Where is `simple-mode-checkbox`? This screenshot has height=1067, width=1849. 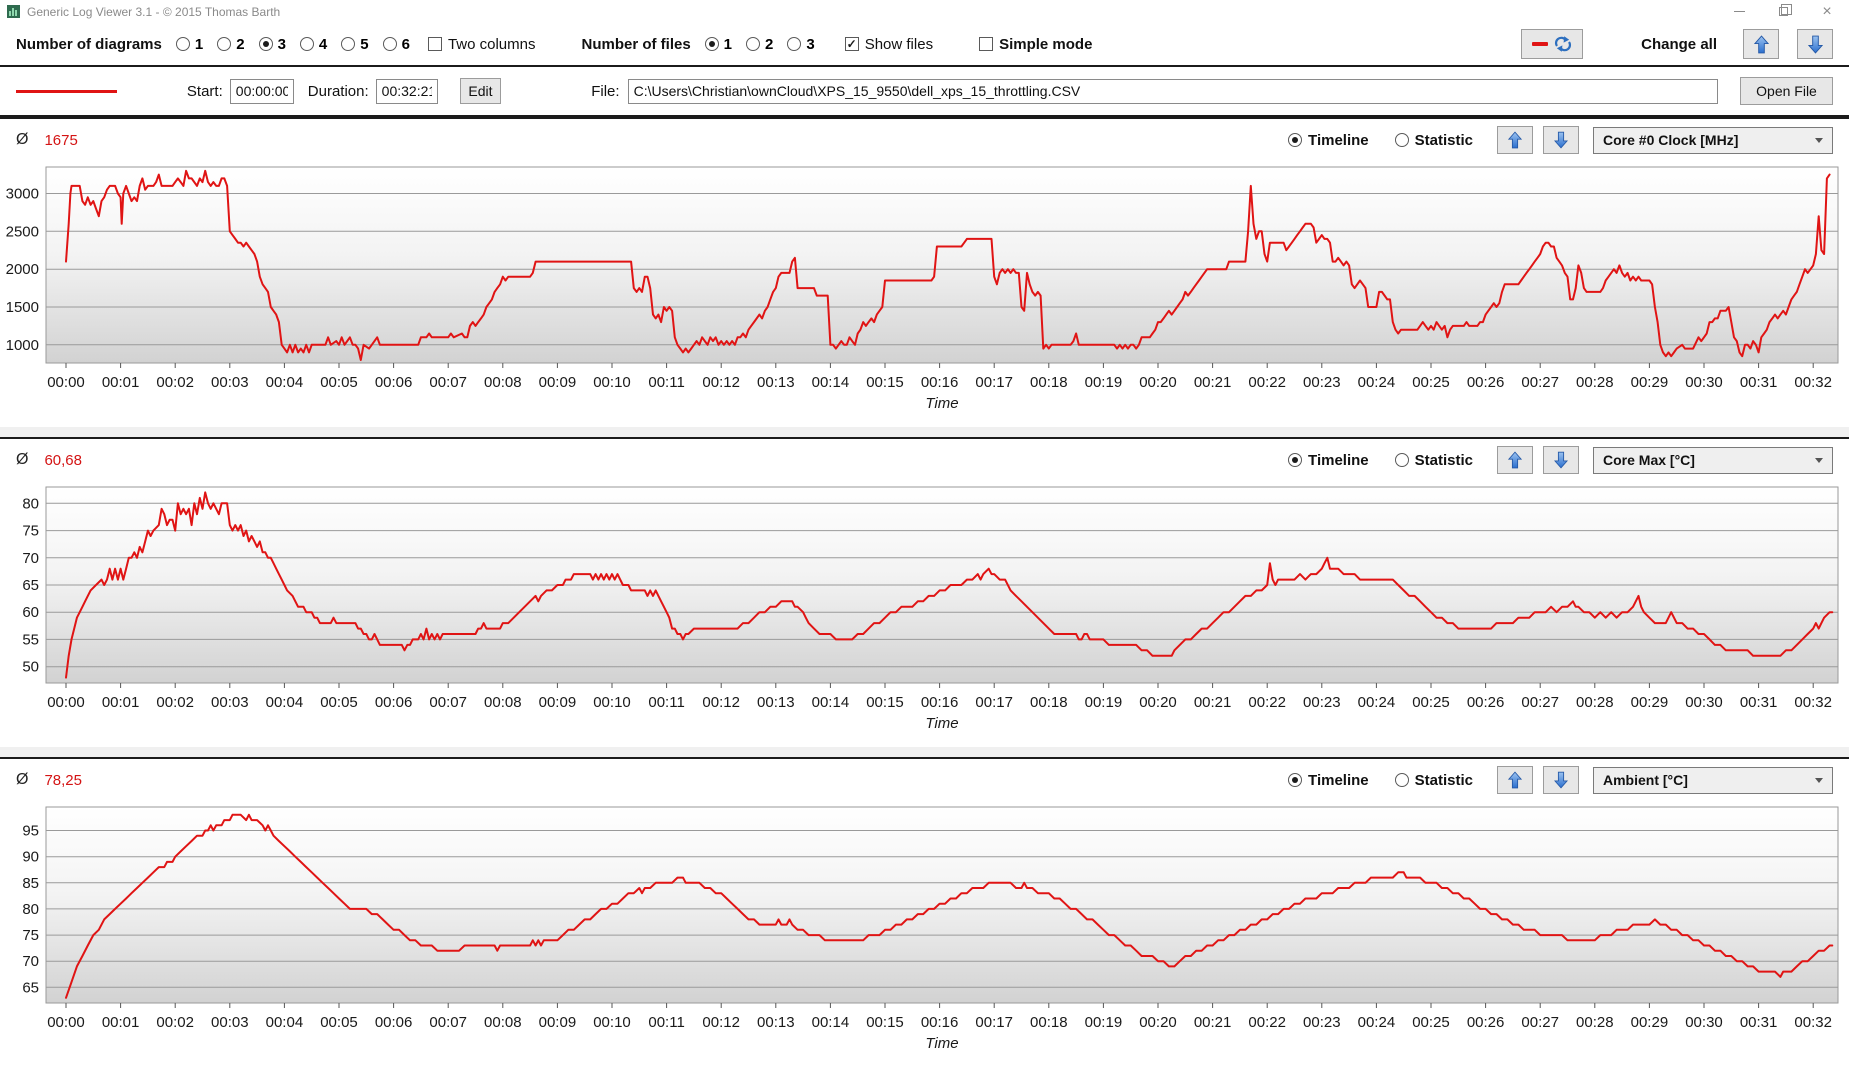 simple-mode-checkbox is located at coordinates (986, 44).